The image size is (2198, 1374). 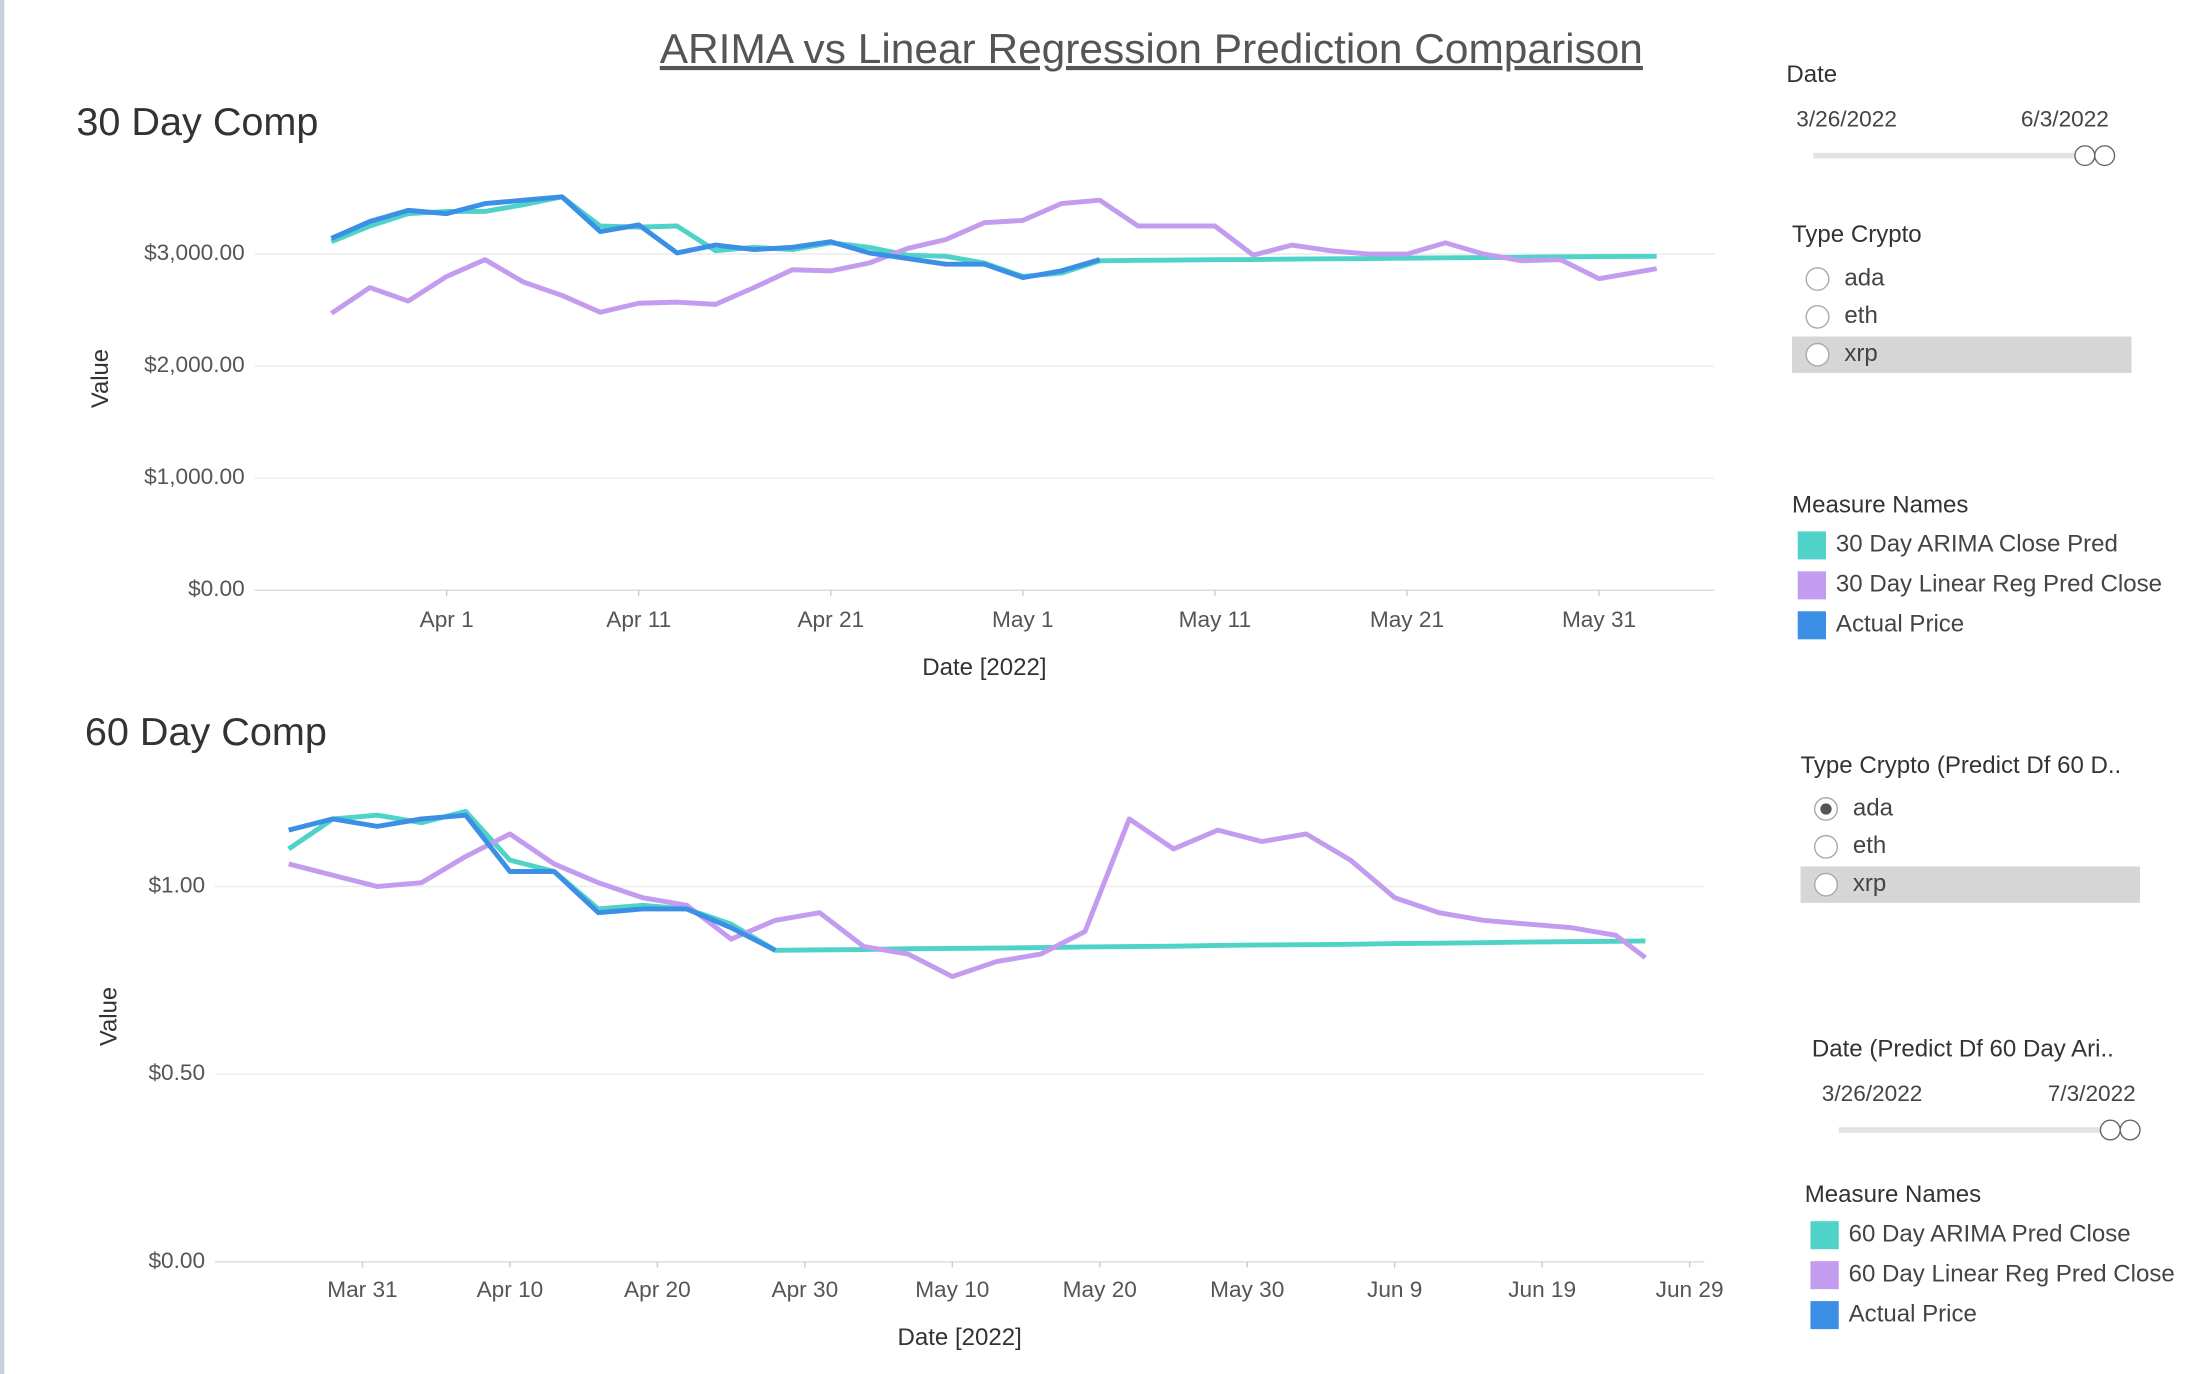 I want to click on y-tick-label: $0.50, so click(x=176, y=1072).